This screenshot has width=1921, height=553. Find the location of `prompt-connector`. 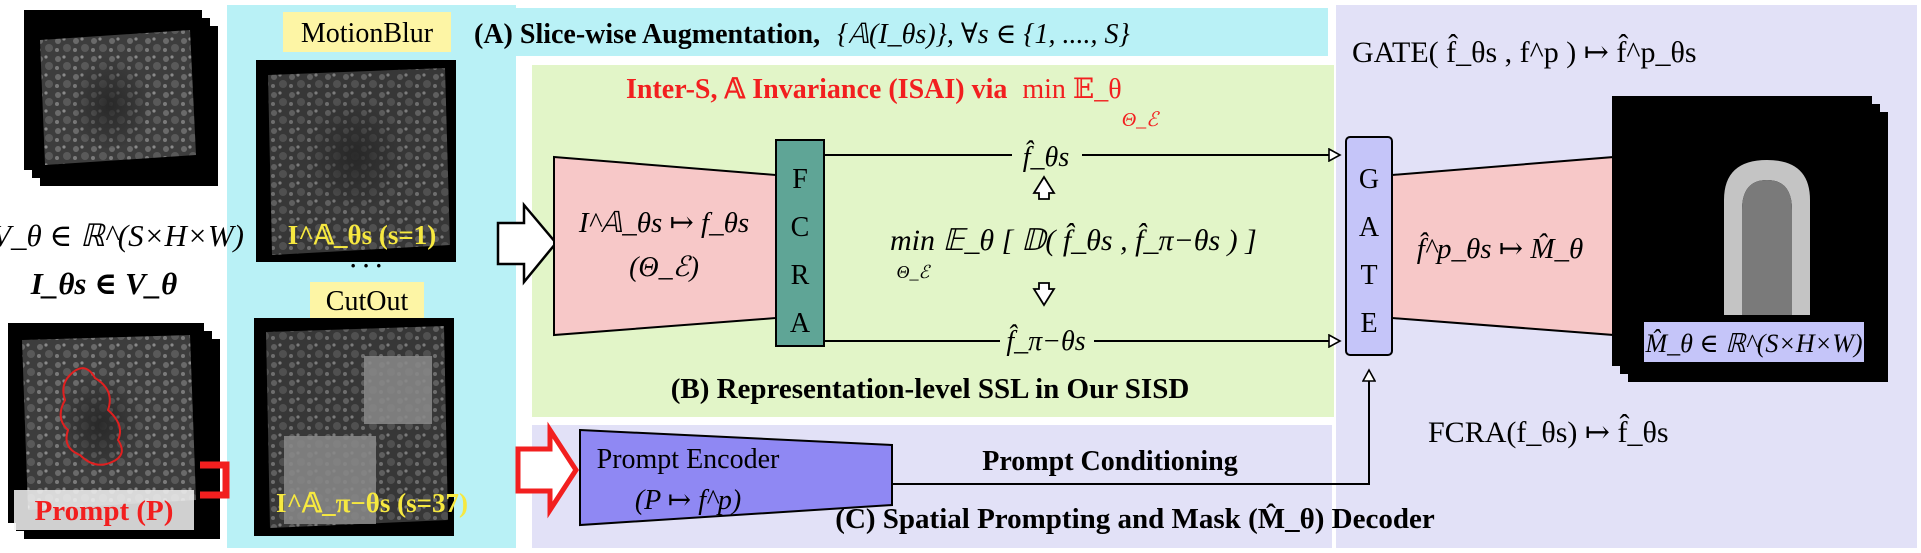

prompt-connector is located at coordinates (215, 480).